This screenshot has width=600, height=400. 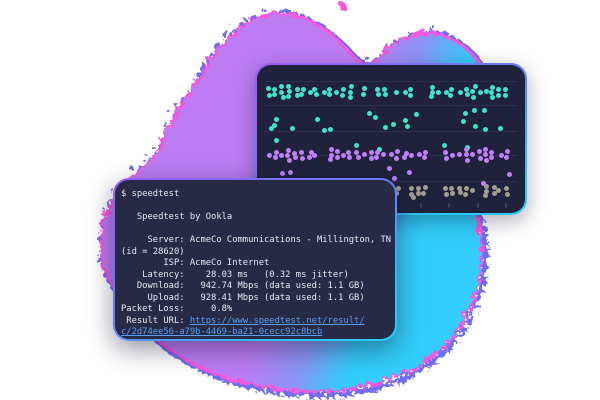 I want to click on gridline, so click(x=391, y=131).